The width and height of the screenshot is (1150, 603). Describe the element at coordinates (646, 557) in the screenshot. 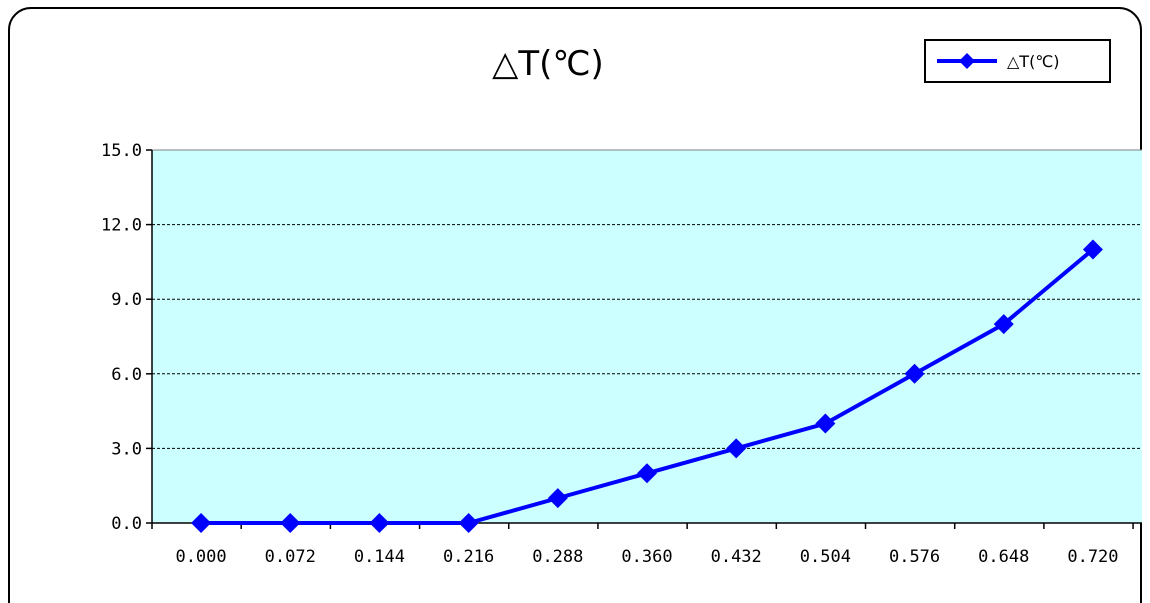

I see `x-tick-label: 0.360` at that location.